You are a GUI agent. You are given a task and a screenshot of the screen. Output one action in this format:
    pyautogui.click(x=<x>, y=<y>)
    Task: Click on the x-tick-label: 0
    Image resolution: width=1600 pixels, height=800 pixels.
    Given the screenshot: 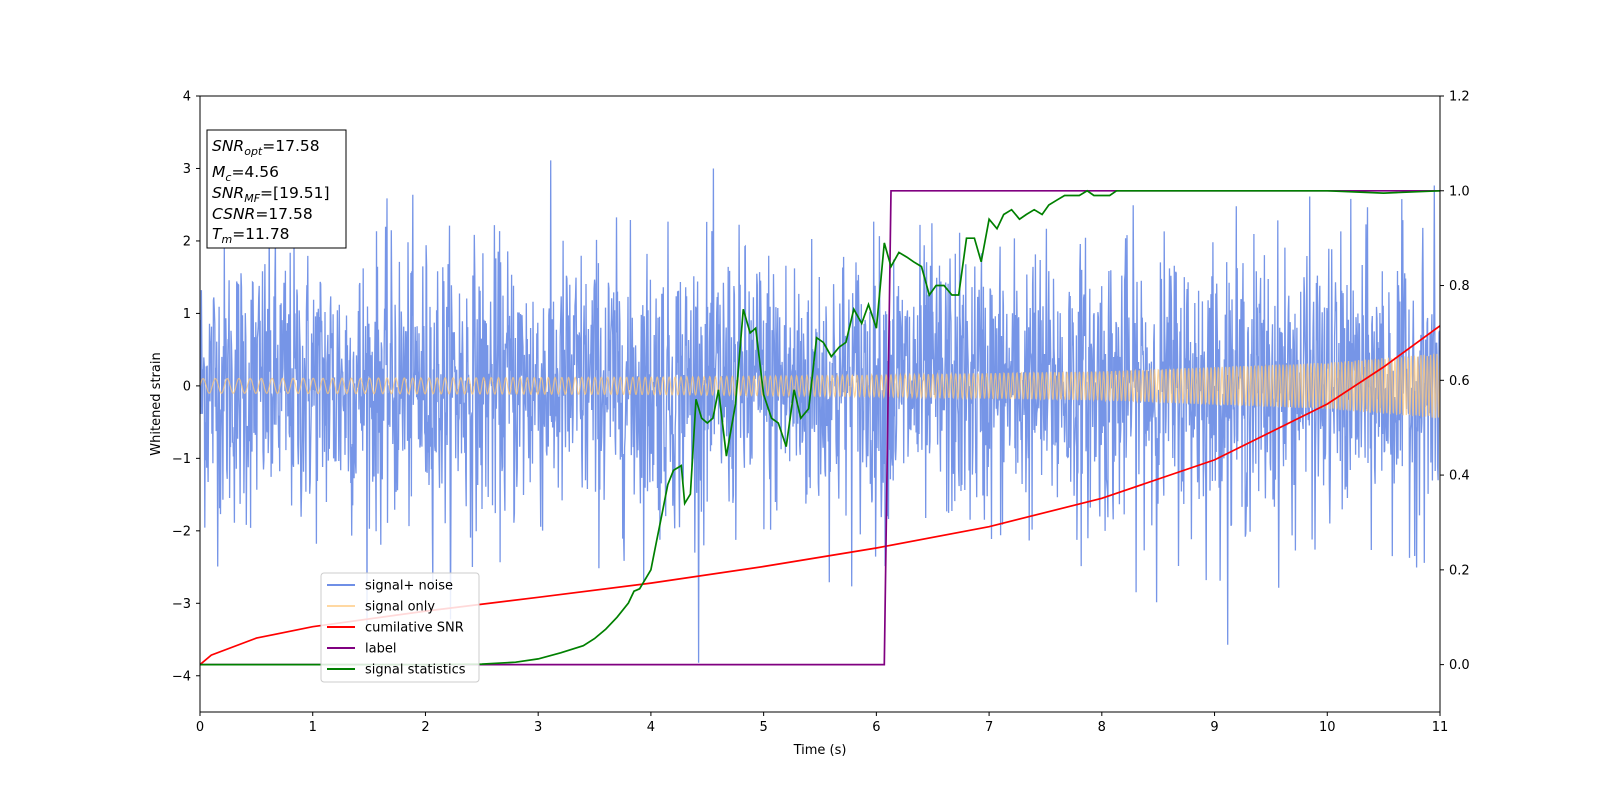 What is the action you would take?
    pyautogui.click(x=200, y=727)
    